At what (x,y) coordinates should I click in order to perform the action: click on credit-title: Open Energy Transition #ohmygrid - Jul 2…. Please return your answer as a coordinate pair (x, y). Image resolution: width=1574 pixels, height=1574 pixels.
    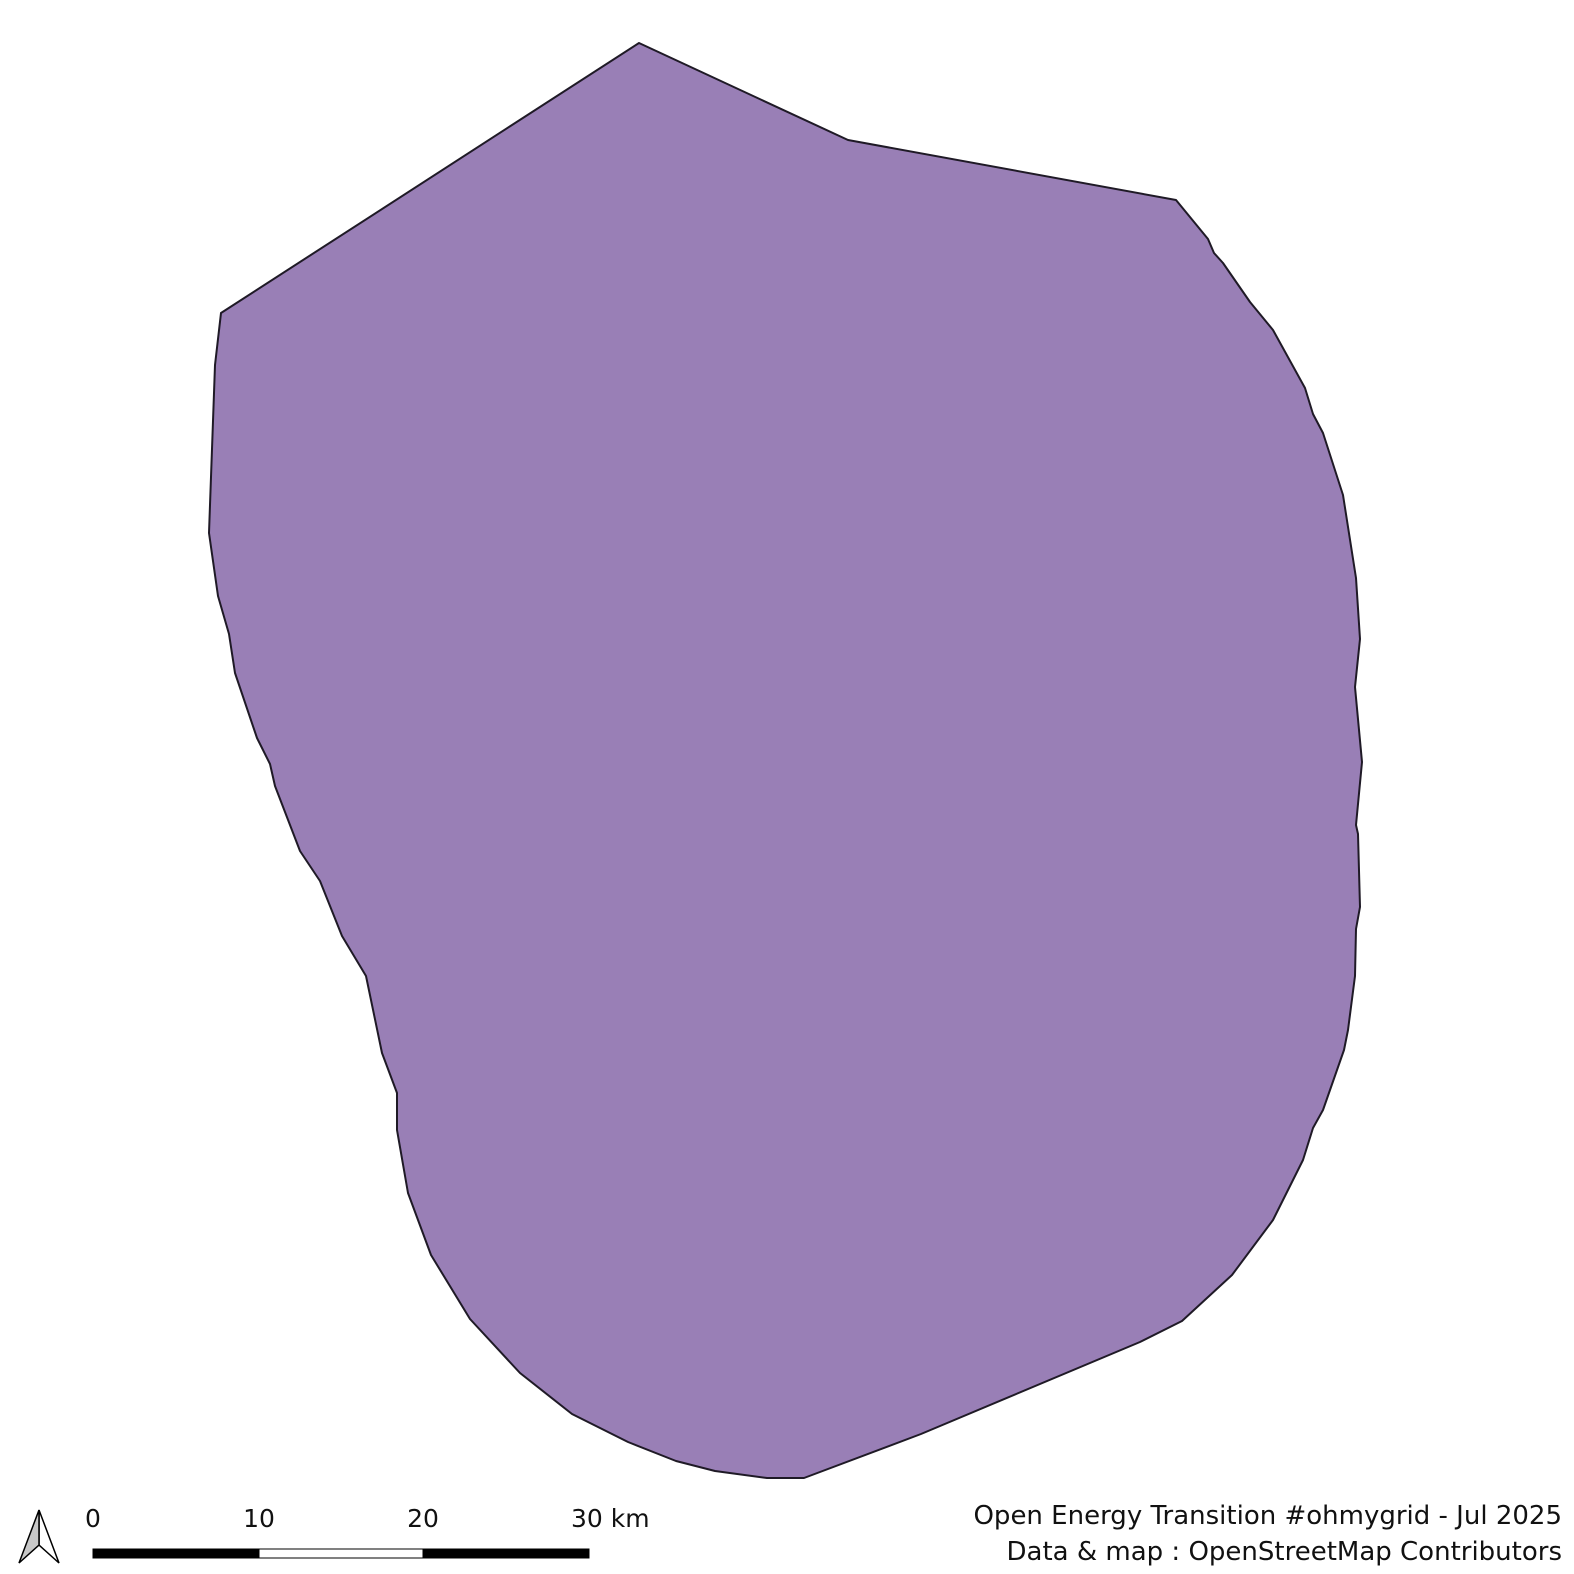
    Looking at the image, I should click on (1267, 1516).